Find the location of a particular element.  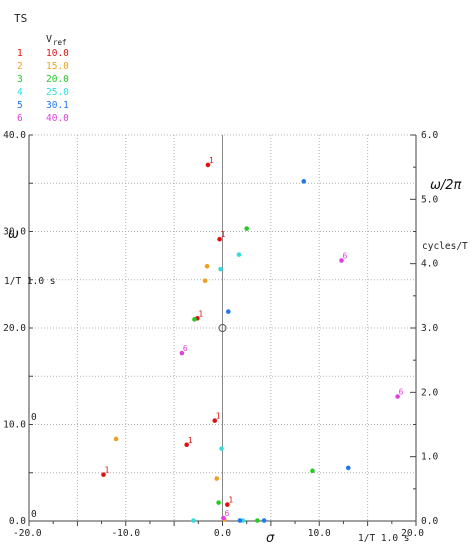

y-tick-label: 30.0 is located at coordinates (14, 232).